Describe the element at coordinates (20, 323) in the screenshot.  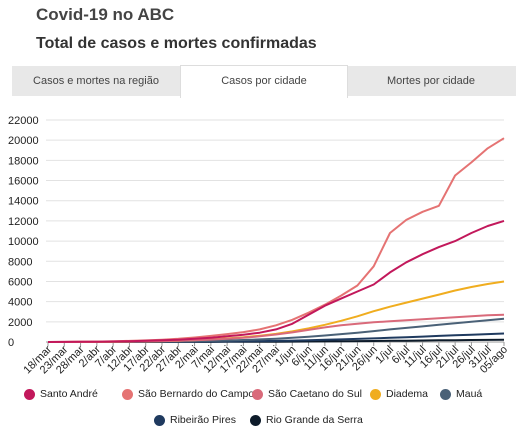
I see `y-tick-label: 2000` at that location.